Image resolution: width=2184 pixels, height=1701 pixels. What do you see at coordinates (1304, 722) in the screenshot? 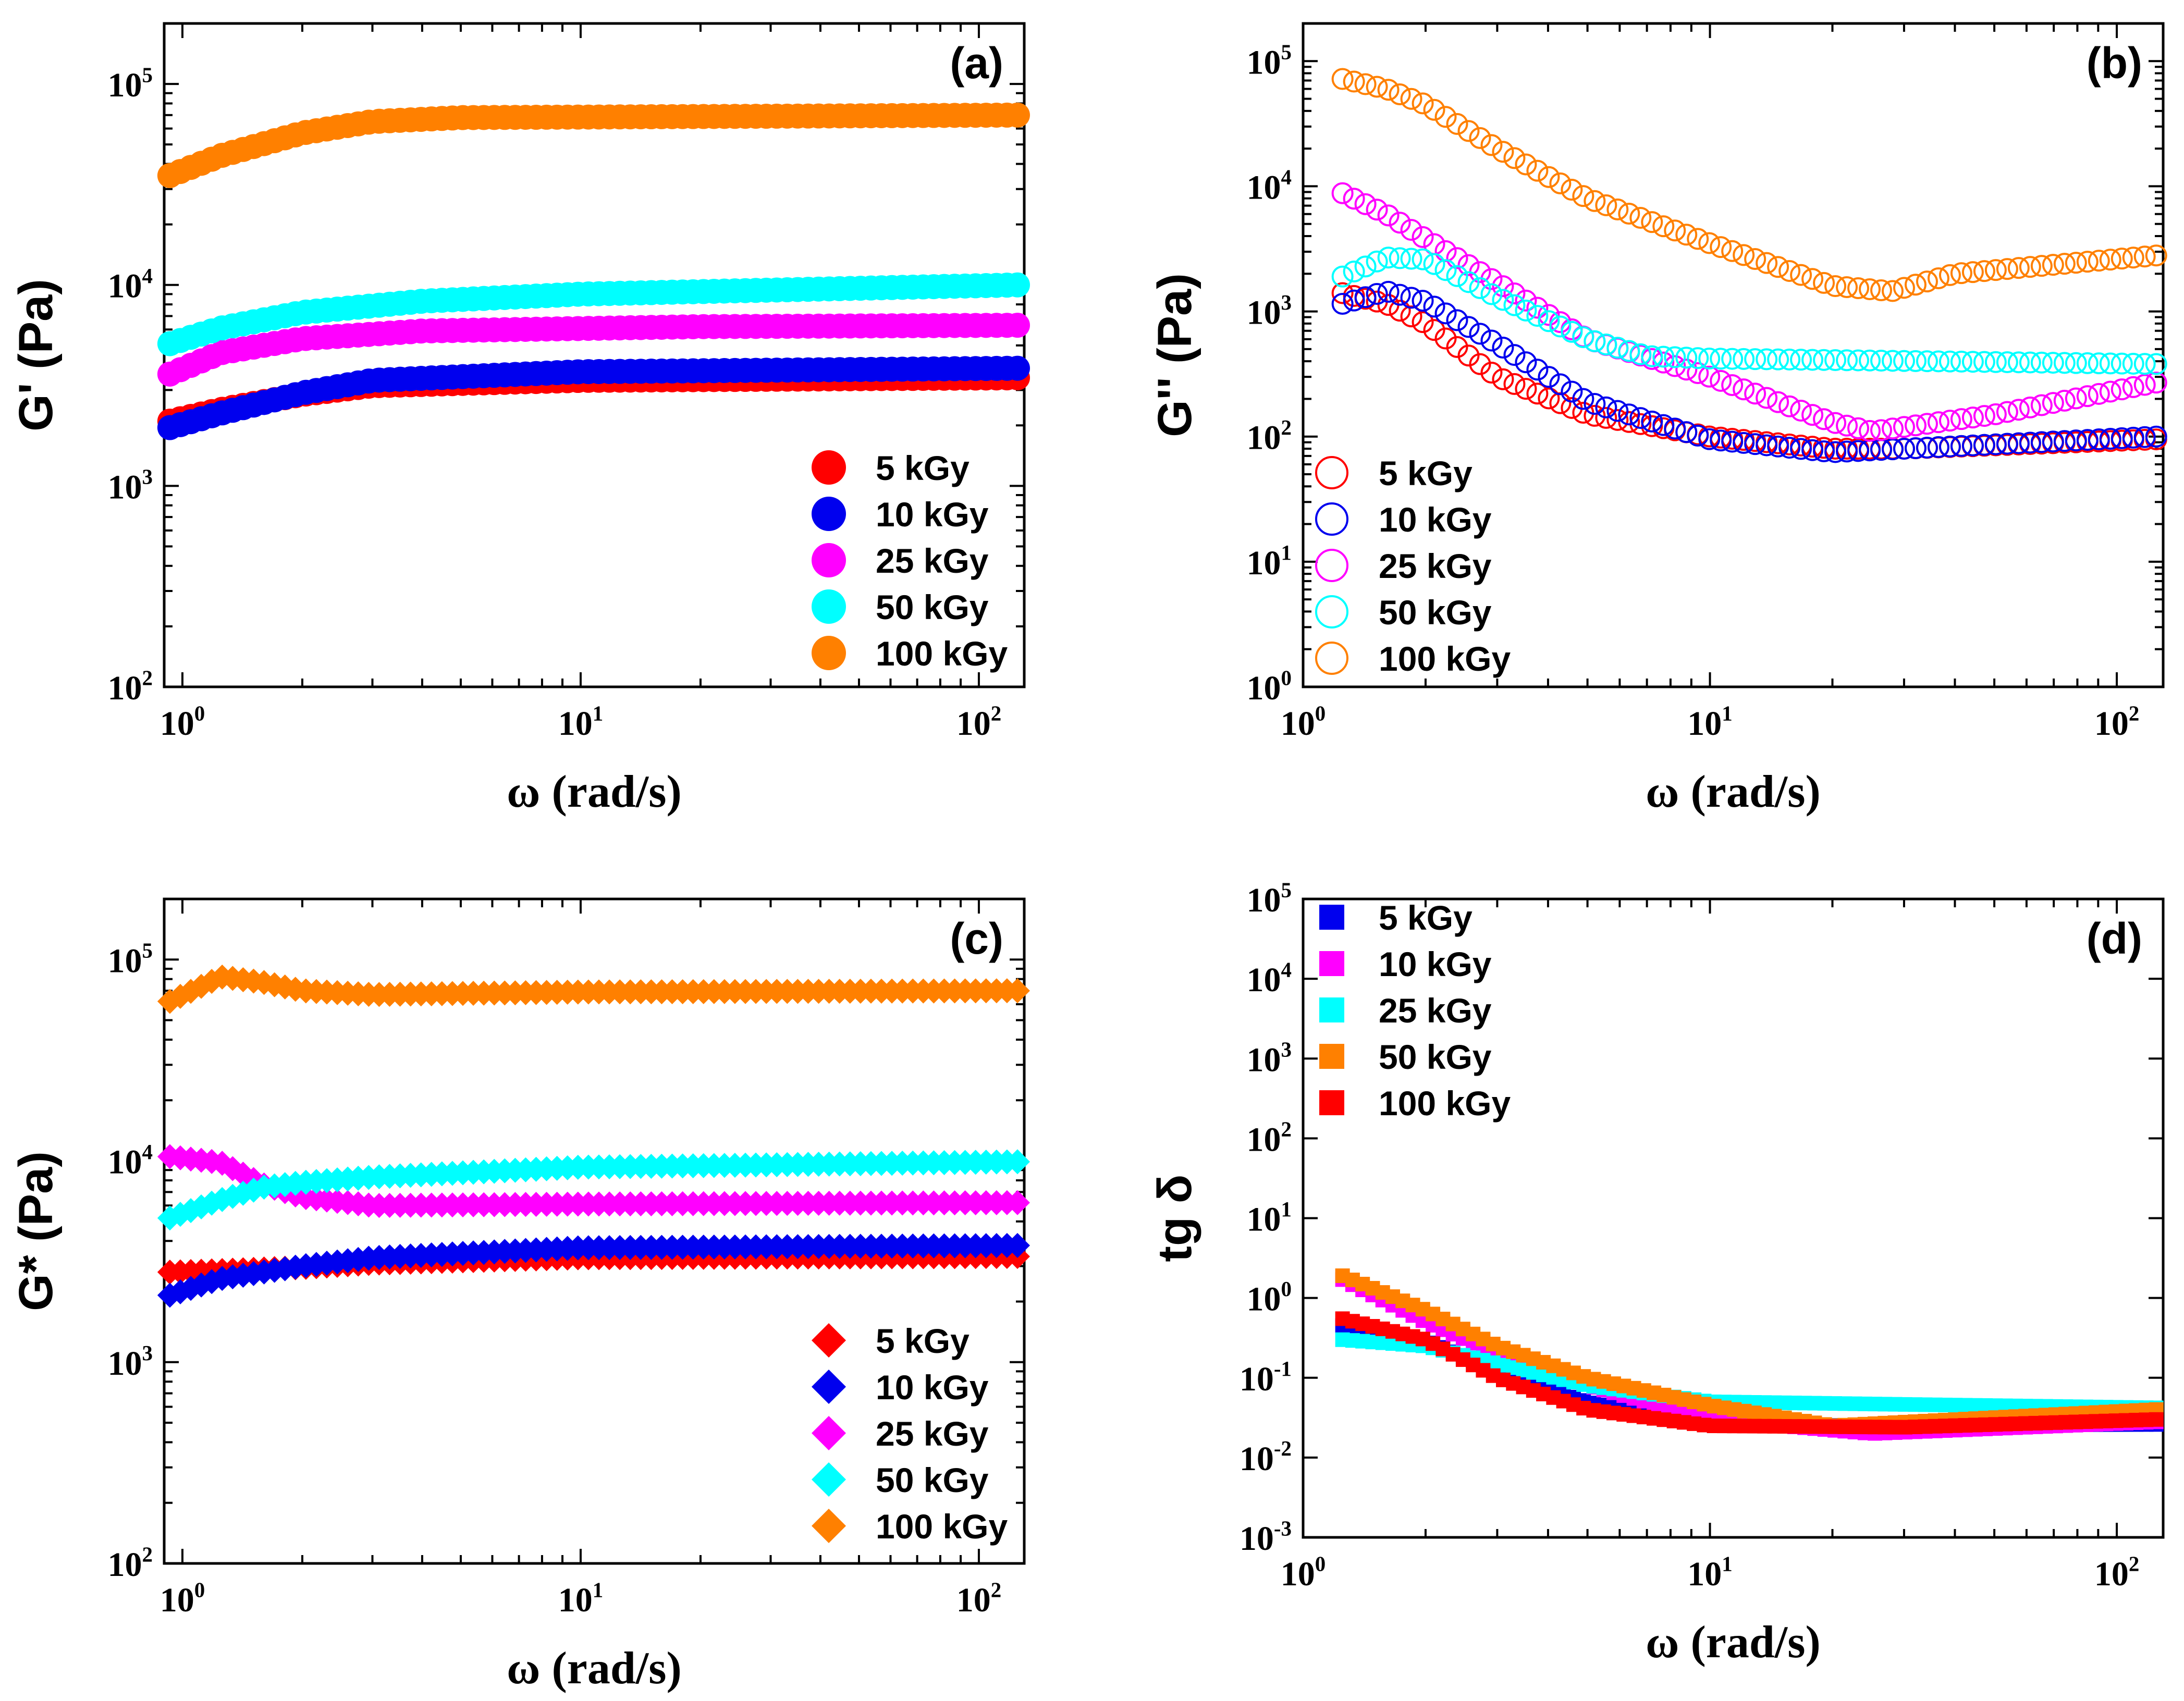
I see `x-tick-label: 100` at bounding box center [1304, 722].